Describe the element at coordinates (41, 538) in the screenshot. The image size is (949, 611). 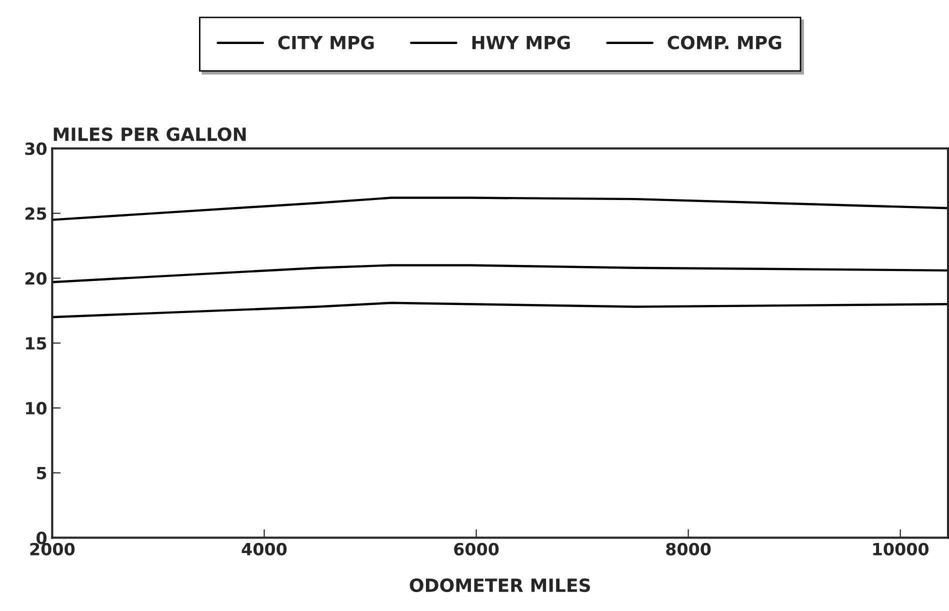
I see `y-tick-label: 0` at that location.